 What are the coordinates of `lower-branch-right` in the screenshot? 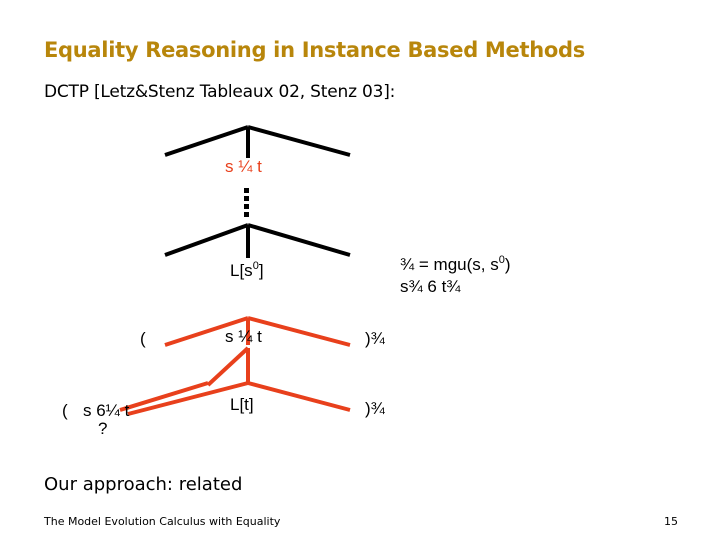 It's located at (299, 240).